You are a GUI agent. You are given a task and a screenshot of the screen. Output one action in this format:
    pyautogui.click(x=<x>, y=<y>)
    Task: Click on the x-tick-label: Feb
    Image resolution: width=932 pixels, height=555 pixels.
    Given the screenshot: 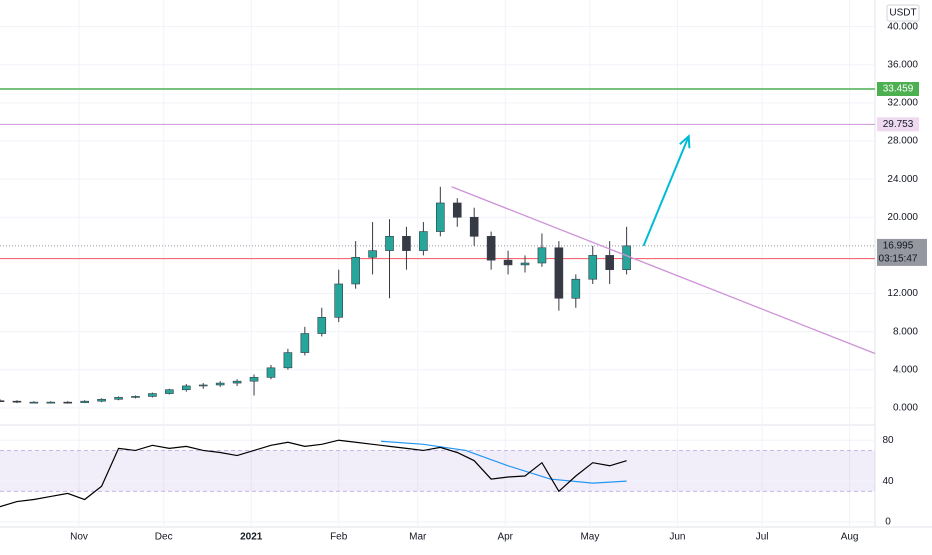 What is the action you would take?
    pyautogui.click(x=339, y=537)
    